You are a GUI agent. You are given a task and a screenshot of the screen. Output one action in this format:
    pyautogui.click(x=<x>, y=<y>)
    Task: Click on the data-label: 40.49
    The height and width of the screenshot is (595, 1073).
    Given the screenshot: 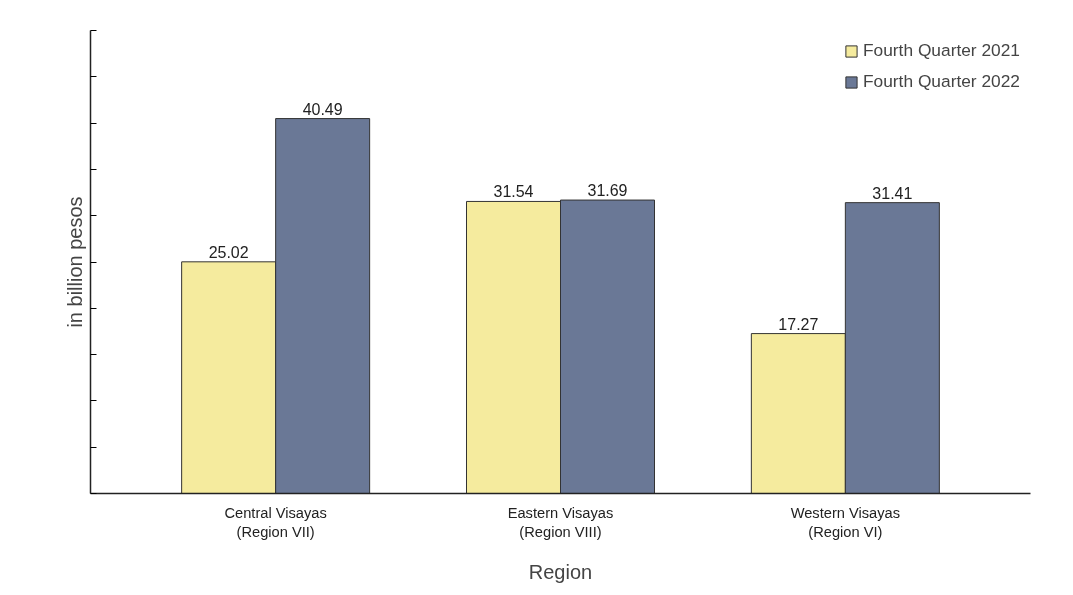 What is the action you would take?
    pyautogui.click(x=322, y=109)
    